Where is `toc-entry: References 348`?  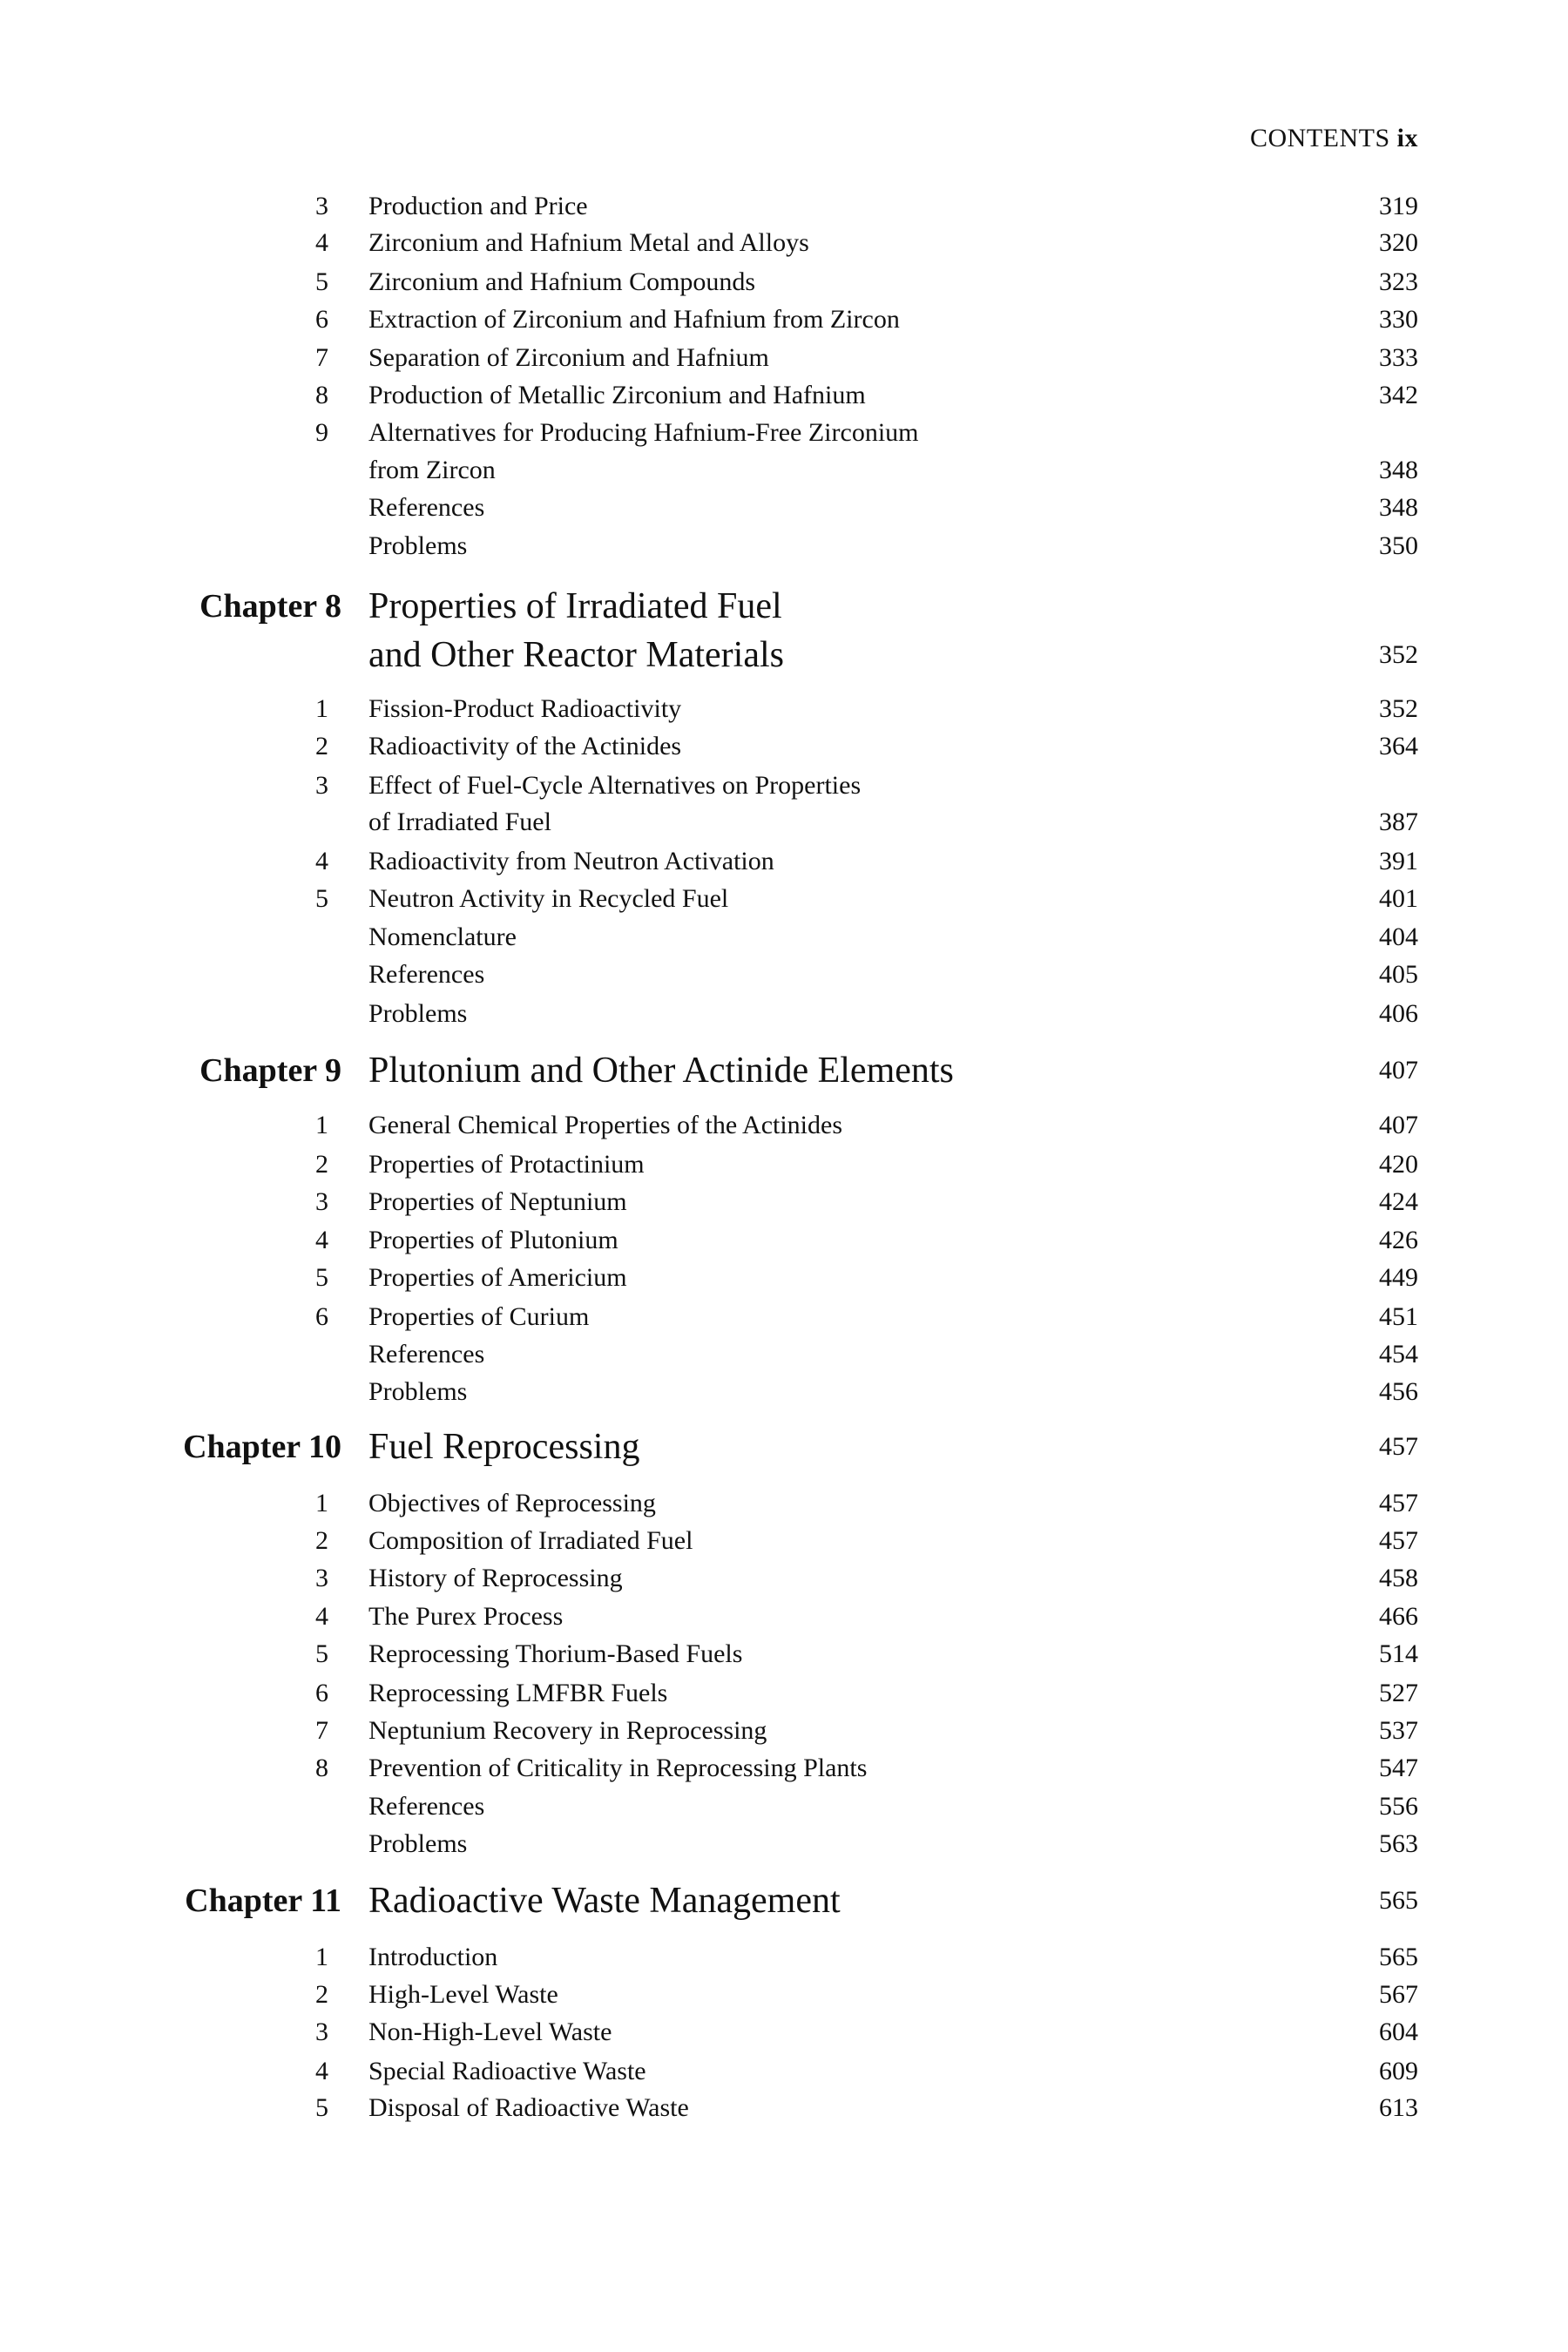 toc-entry: References 348 is located at coordinates (784, 508).